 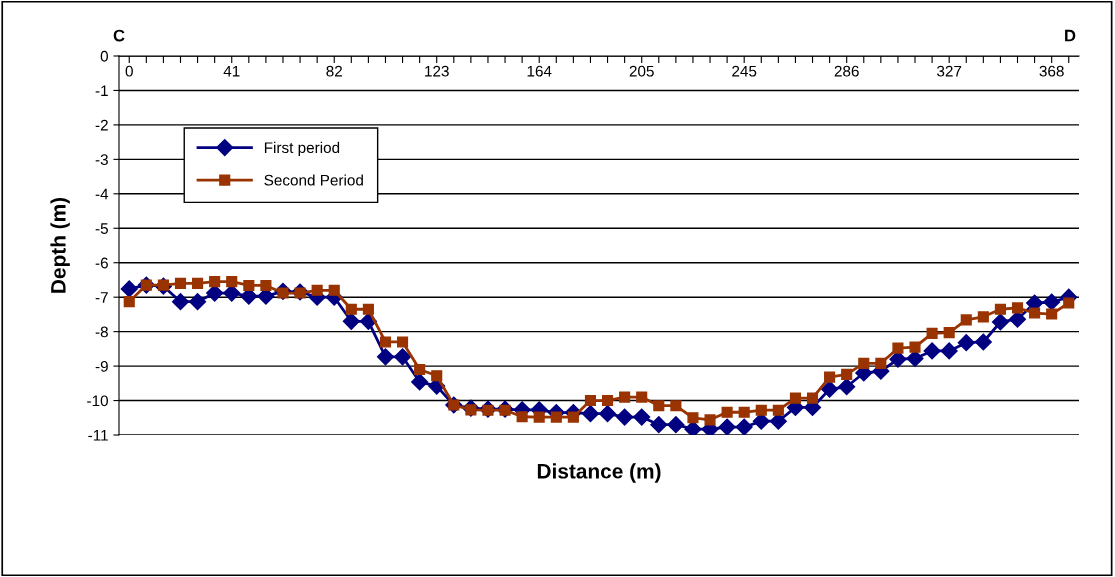 I want to click on y-tick-label: -9, so click(x=101, y=366).